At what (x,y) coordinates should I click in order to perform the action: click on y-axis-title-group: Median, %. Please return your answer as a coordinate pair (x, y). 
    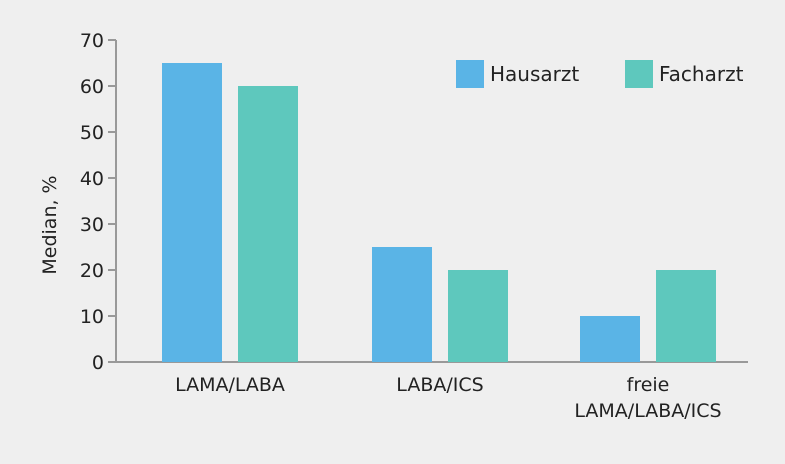
    Looking at the image, I should click on (50, 224).